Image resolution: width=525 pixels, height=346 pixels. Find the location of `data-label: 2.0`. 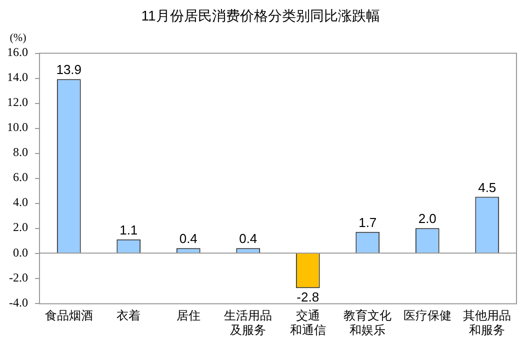

data-label: 2.0 is located at coordinates (427, 218).